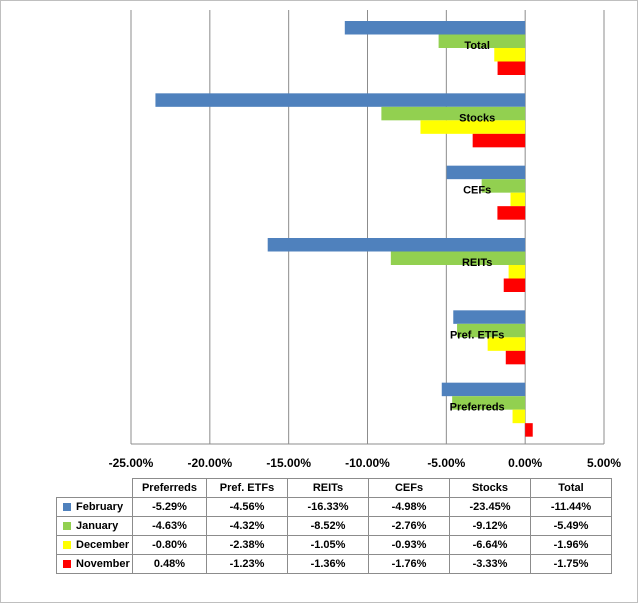 The height and width of the screenshot is (605, 640). I want to click on bar-reits-february, so click(396, 245).